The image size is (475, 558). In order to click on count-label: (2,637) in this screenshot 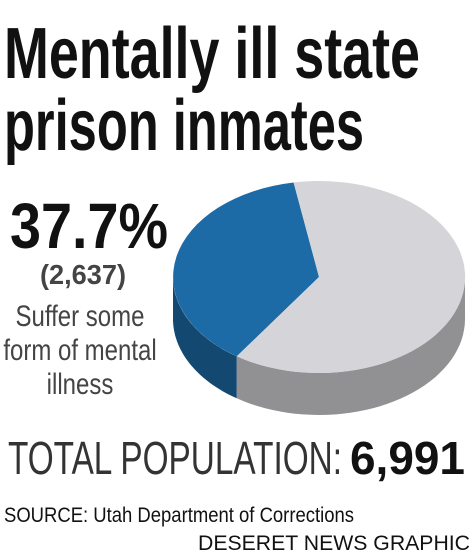, I will do `click(83, 274)`.